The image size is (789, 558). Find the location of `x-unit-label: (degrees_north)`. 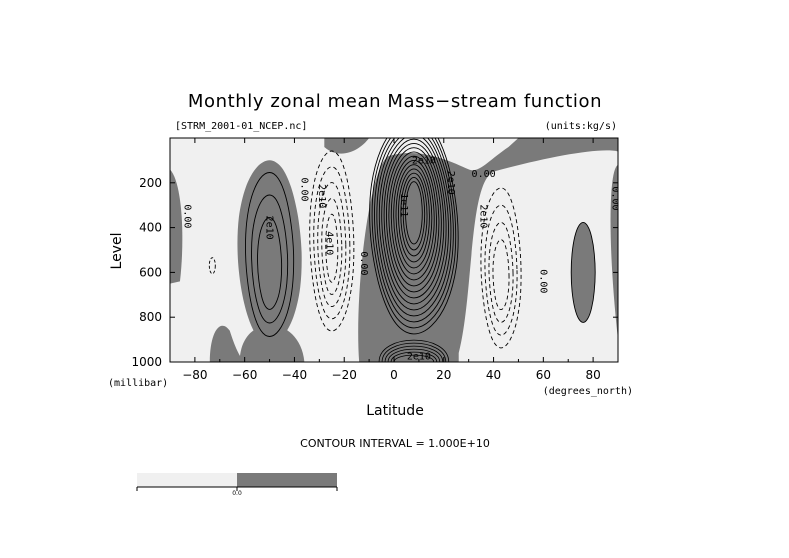

x-unit-label: (degrees_north) is located at coordinates (588, 391).